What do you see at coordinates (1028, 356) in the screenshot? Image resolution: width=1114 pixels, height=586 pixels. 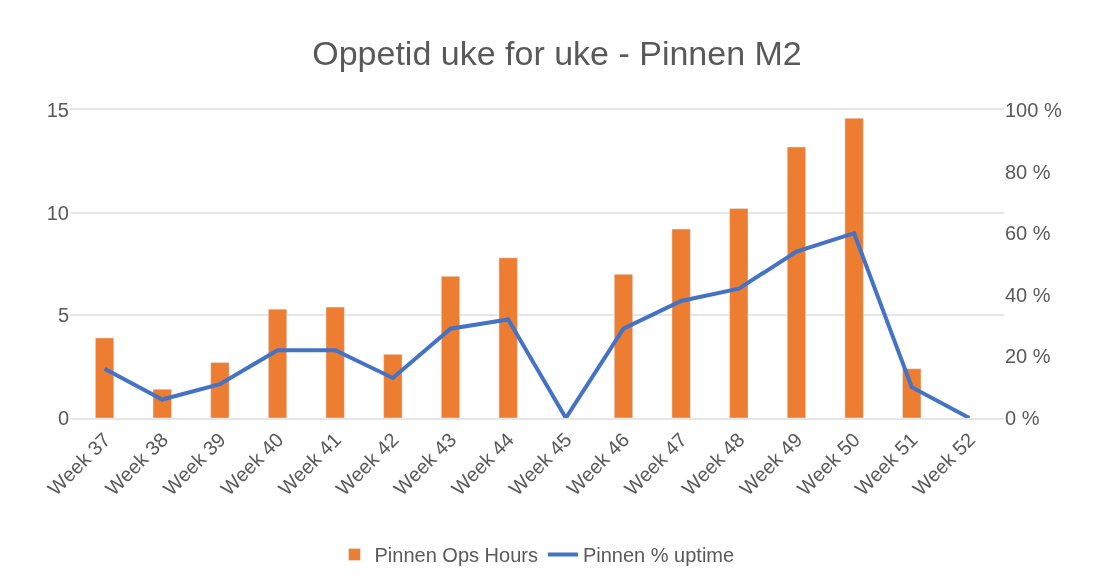 I see `y2-tick-label: 20 %` at bounding box center [1028, 356].